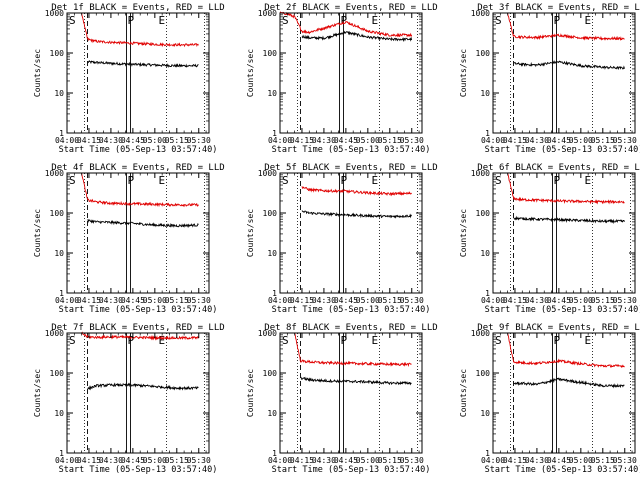  Describe the element at coordinates (137, 328) in the screenshot. I see `panel-title: Det 7f BLACK = Events, RED = LLD` at that location.